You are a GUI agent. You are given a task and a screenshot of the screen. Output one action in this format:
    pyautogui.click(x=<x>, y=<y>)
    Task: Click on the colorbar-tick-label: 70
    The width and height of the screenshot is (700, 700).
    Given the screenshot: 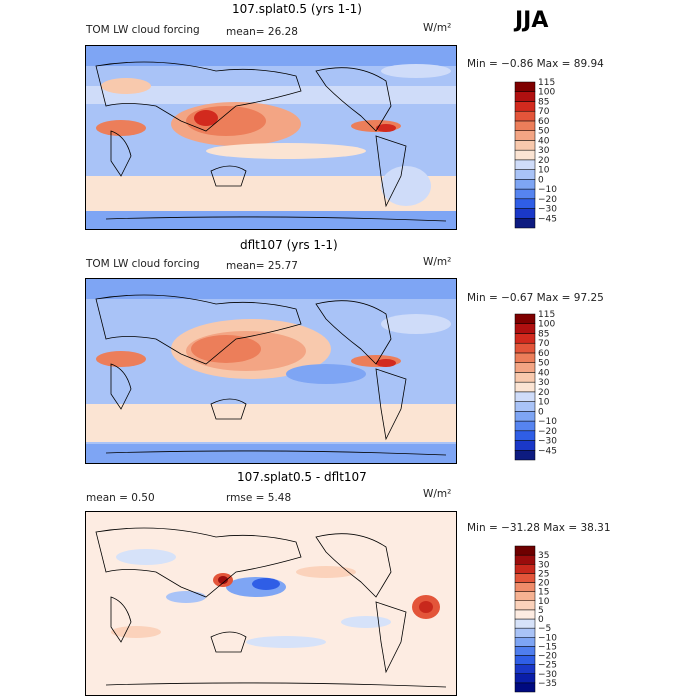 What is the action you would take?
    pyautogui.click(x=544, y=344)
    